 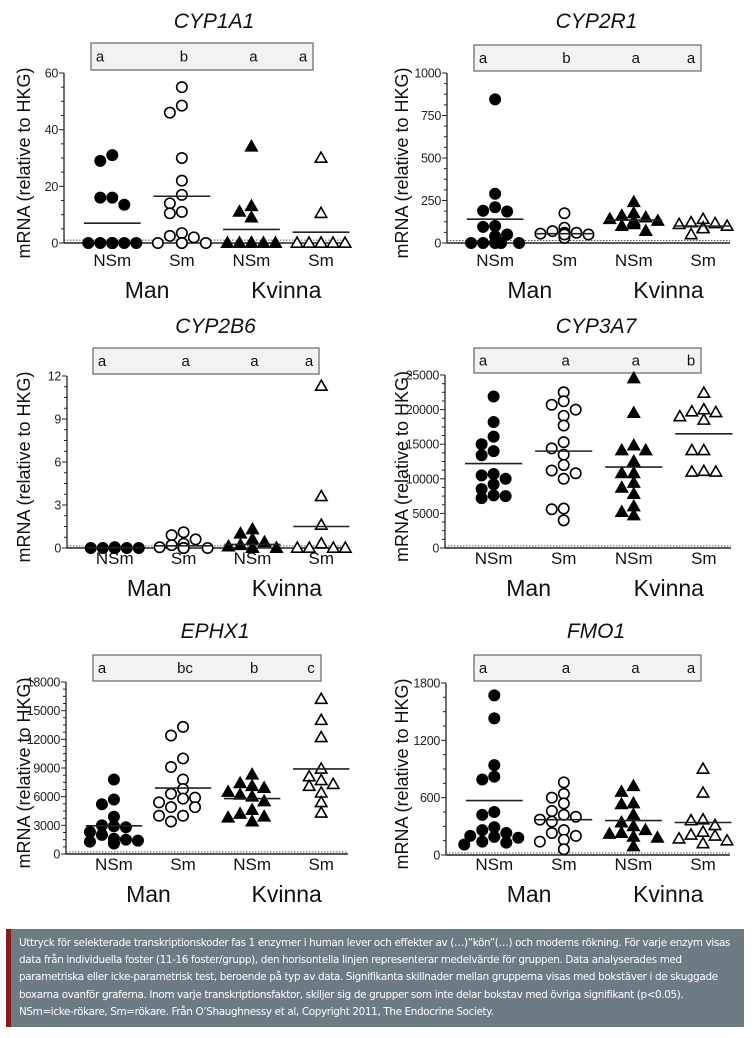 I want to click on y-tick-label: 60, so click(x=52, y=74).